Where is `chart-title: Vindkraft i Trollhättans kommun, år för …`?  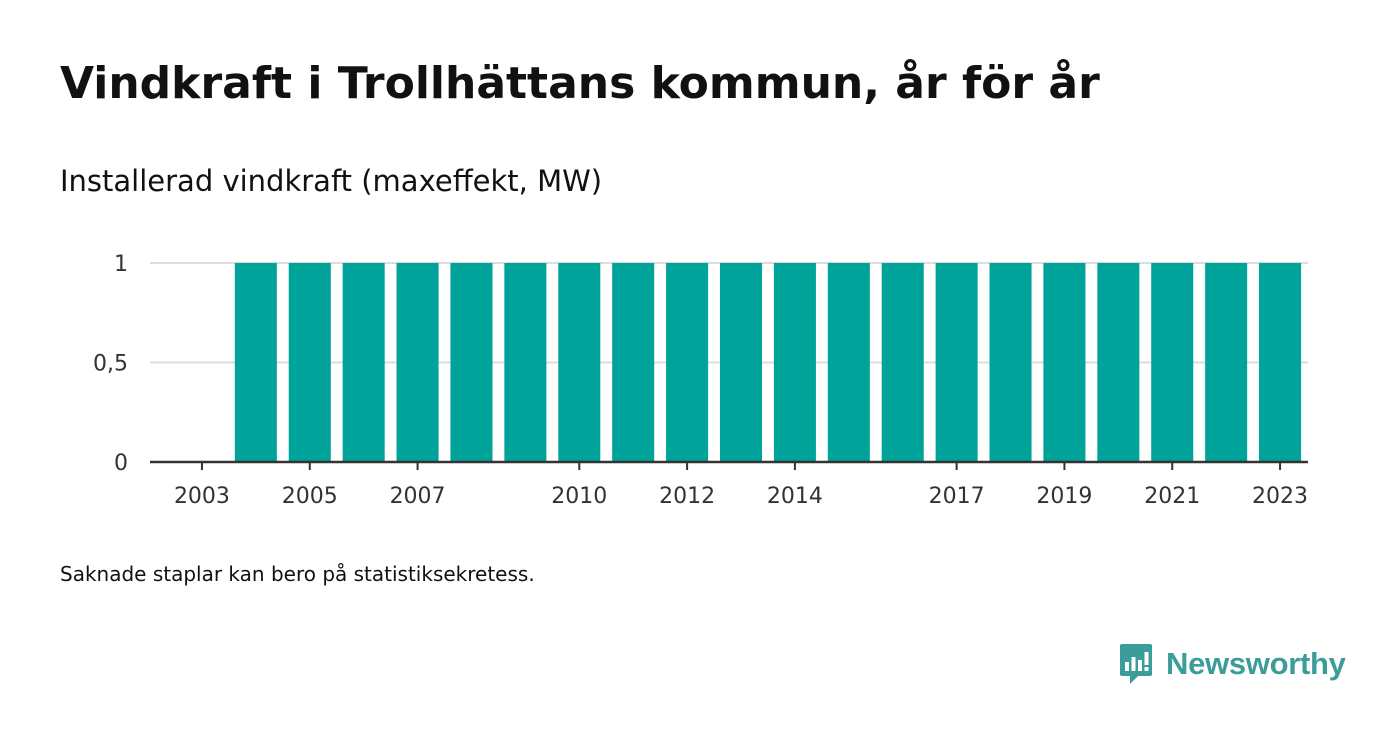 chart-title: Vindkraft i Trollhättans kommun, år för … is located at coordinates (580, 83).